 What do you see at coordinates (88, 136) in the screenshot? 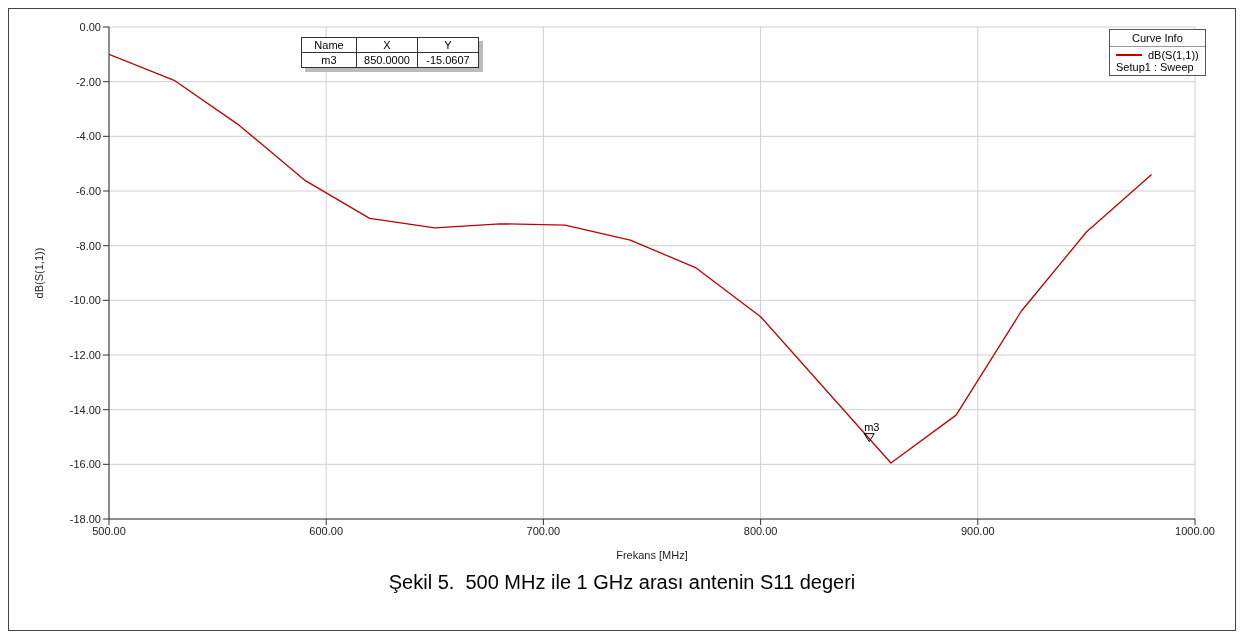
I see `y-tick-label: -4.00` at bounding box center [88, 136].